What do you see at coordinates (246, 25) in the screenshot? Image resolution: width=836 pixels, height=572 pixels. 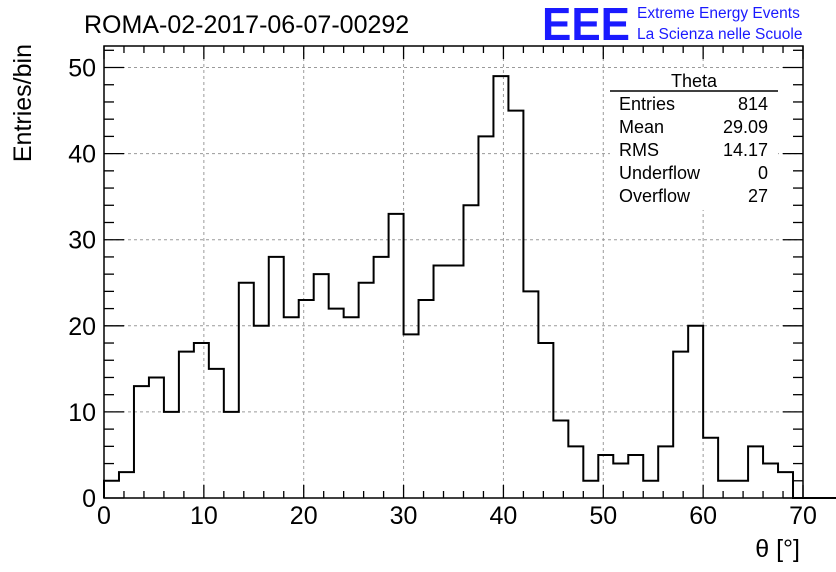 I see `chart-title: ROMA-02-2017-06-07-00292` at bounding box center [246, 25].